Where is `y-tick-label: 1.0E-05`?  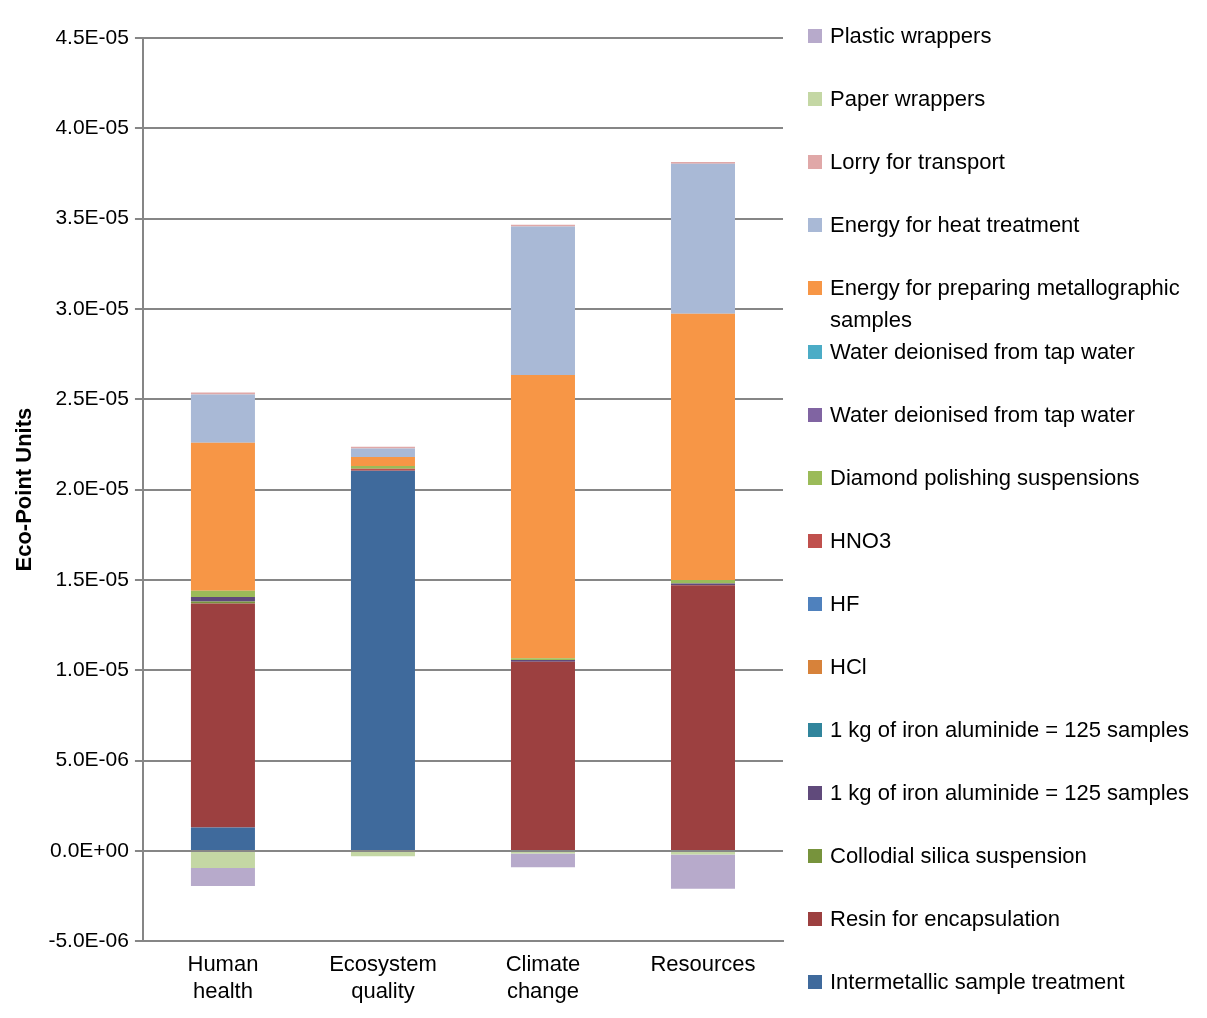
y-tick-label: 1.0E-05 is located at coordinates (92, 669).